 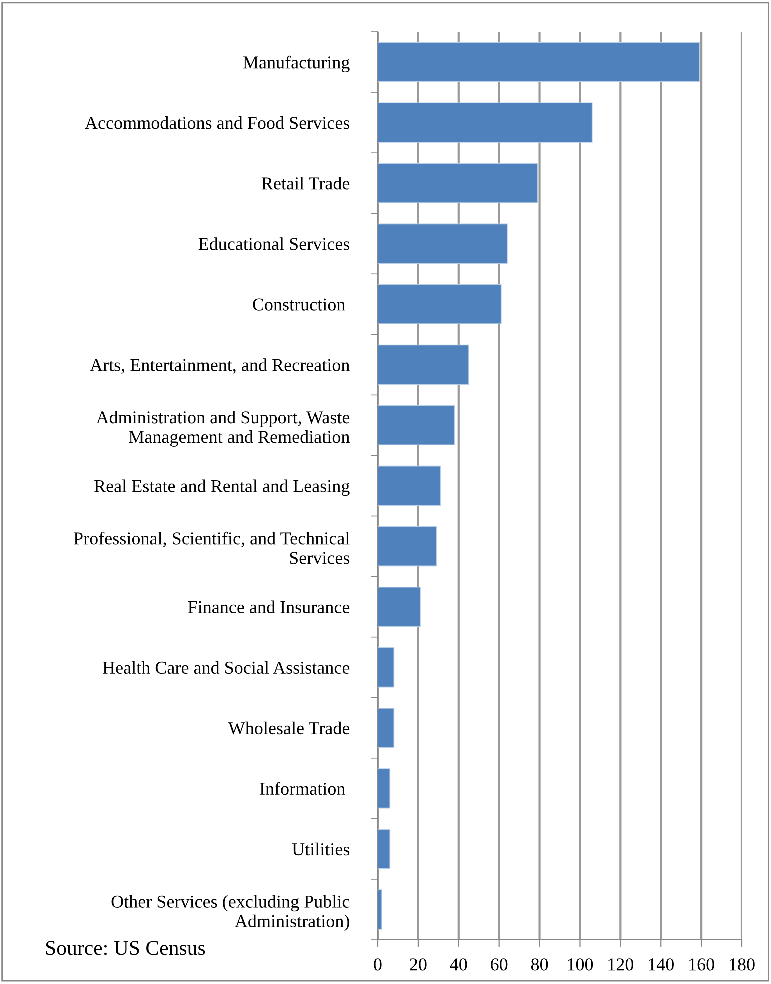 I want to click on y-tick-label: Real Estate and Rental and Leasing, so click(x=222, y=488).